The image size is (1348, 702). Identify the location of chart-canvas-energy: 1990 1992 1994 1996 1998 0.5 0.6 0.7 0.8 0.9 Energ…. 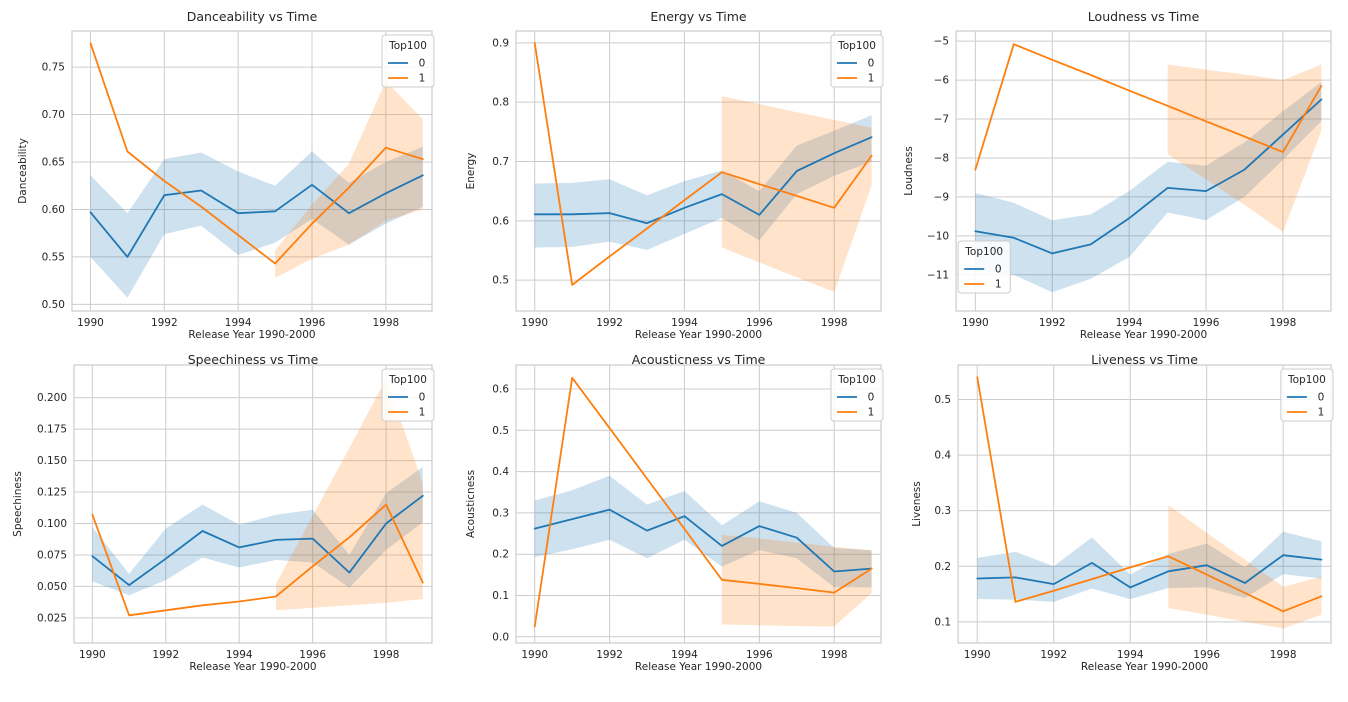
(674, 175).